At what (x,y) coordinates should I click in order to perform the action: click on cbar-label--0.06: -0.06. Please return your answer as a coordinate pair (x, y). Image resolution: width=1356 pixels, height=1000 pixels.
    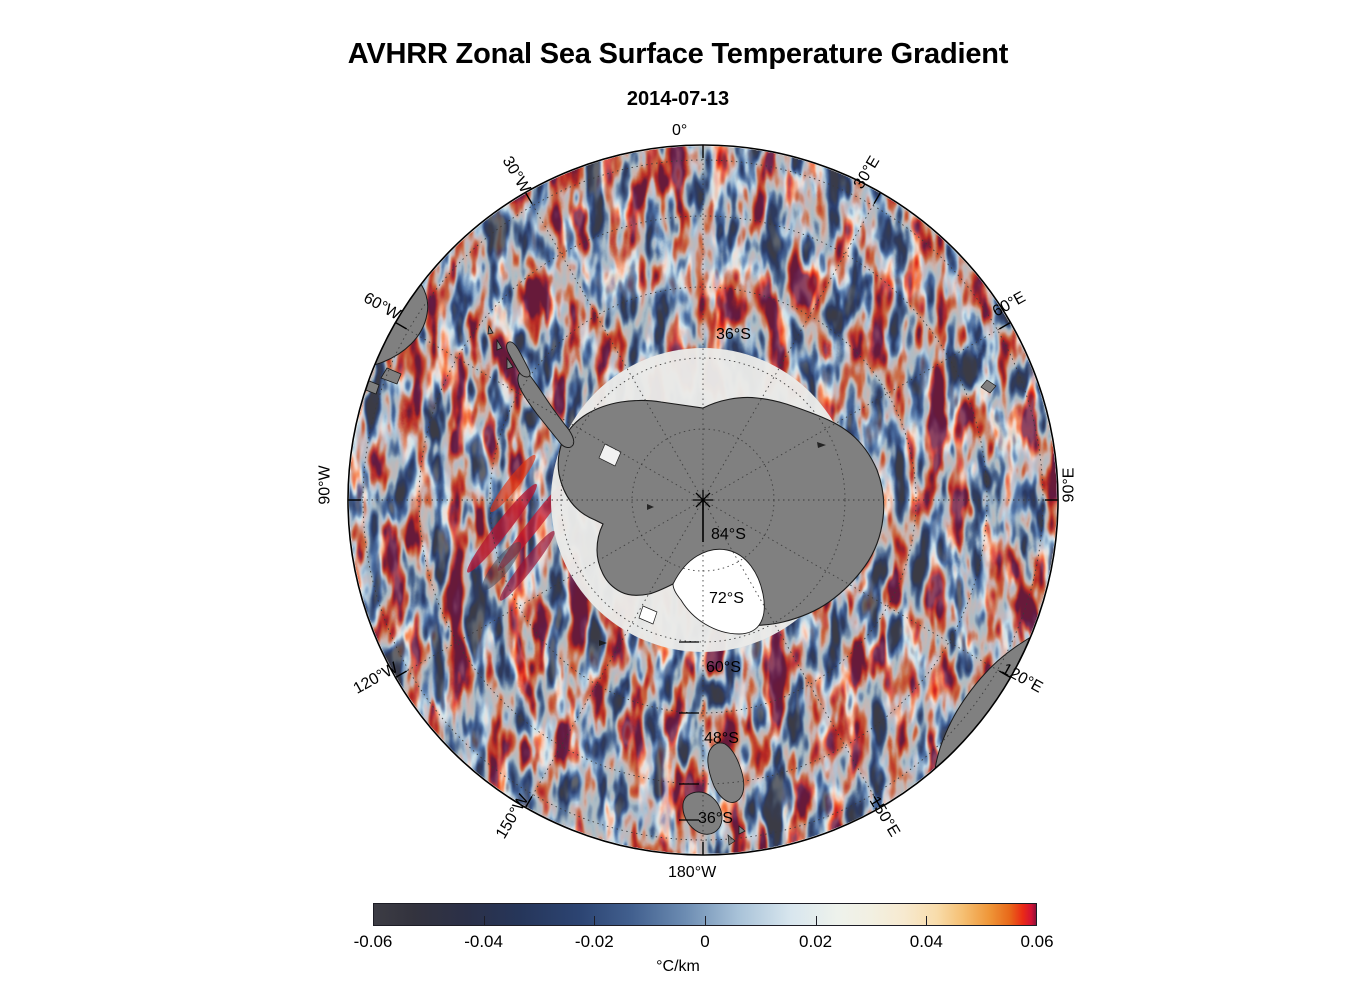
    Looking at the image, I should click on (373, 941).